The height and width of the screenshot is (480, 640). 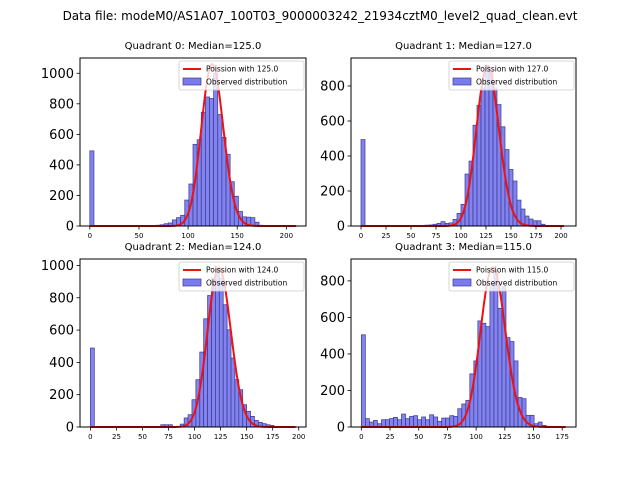 I want to click on panel-title: Quadrant 2: Median=124.0, so click(x=193, y=247).